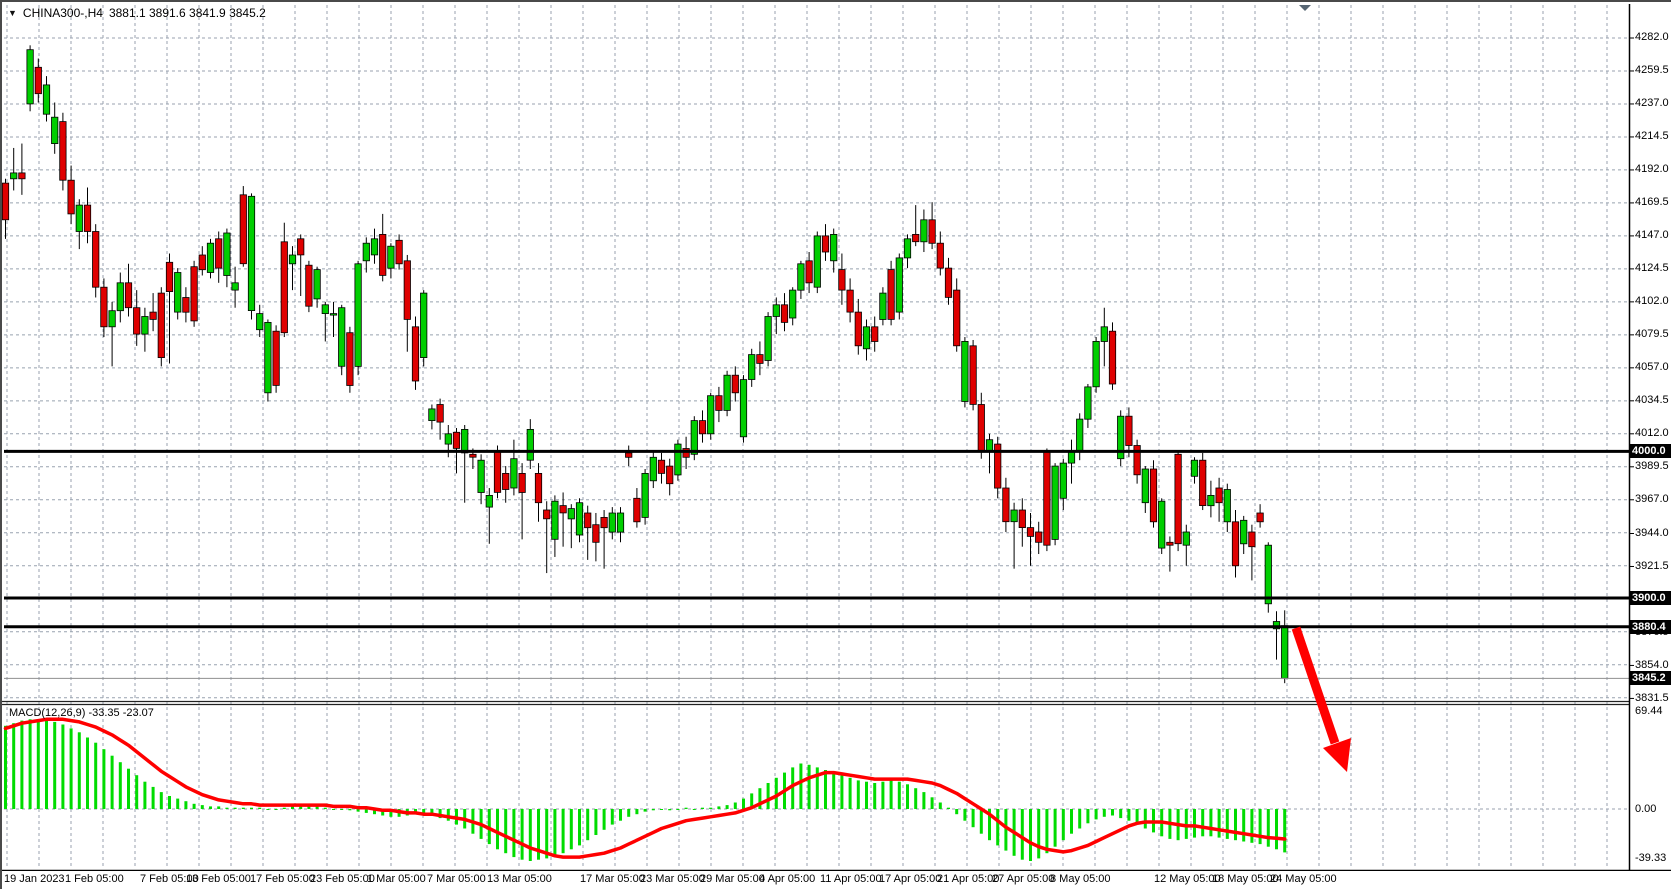 The image size is (1671, 889). What do you see at coordinates (282, 879) in the screenshot?
I see `time-tick-label: 17 Feb 05:00` at bounding box center [282, 879].